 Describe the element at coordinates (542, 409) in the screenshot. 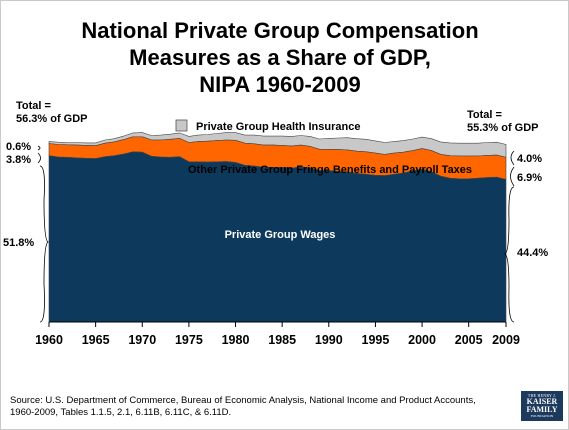

I see `logo-line-3: FAMILY` at that location.